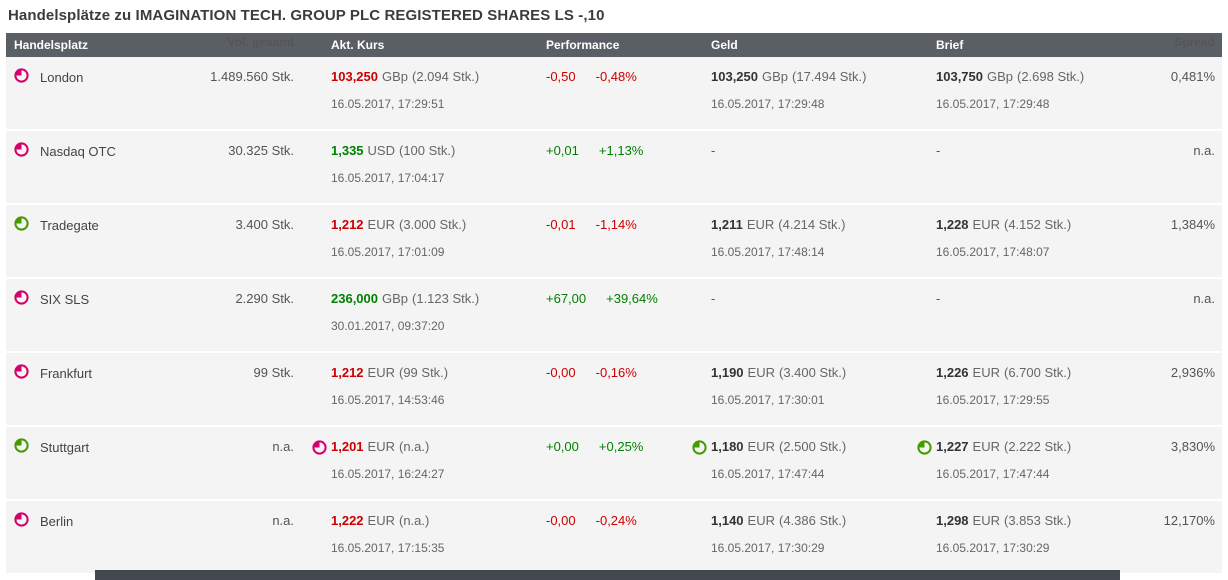 The height and width of the screenshot is (580, 1228). I want to click on bid-price: 1,190, so click(727, 372).